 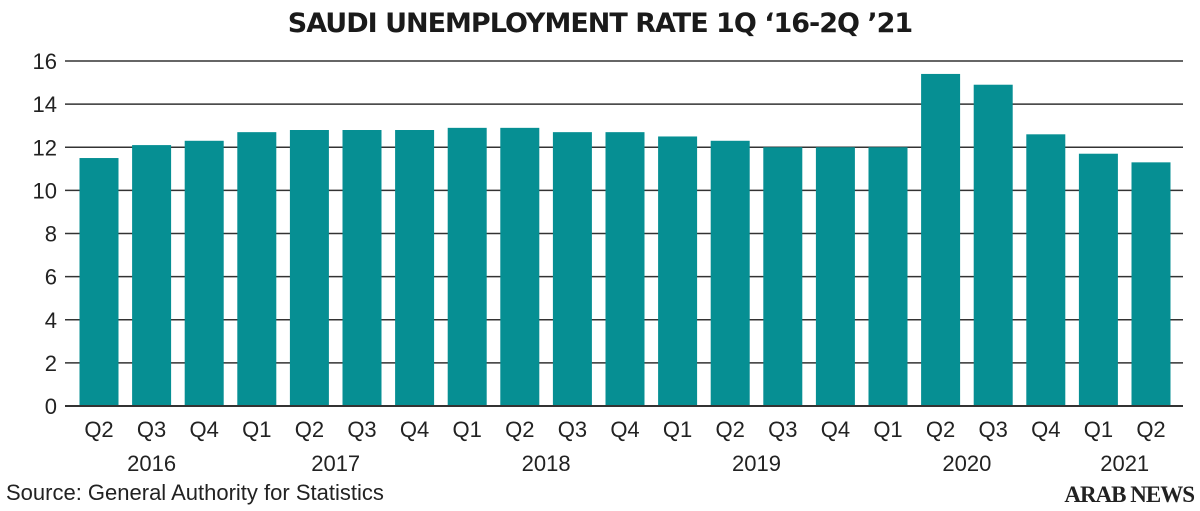 What do you see at coordinates (51, 320) in the screenshot?
I see `y-tick-label: 4` at bounding box center [51, 320].